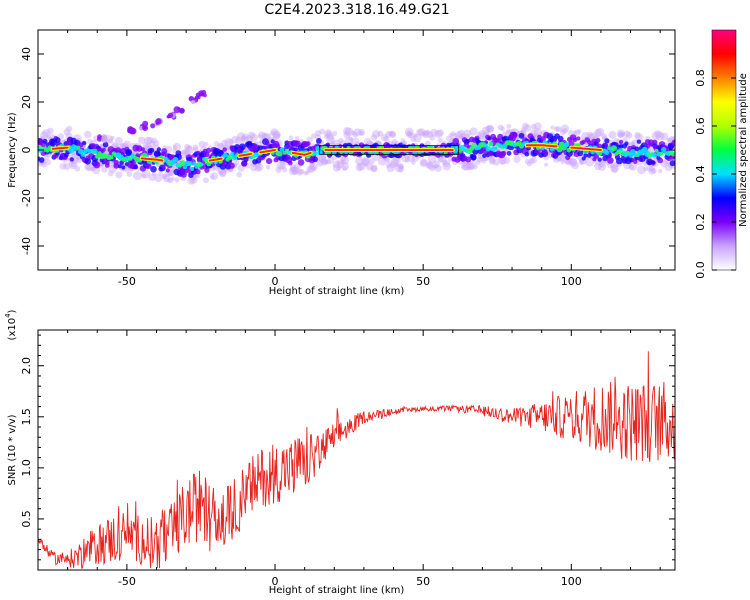  What do you see at coordinates (571, 281) in the screenshot?
I see `x-tick-label: 100` at bounding box center [571, 281].